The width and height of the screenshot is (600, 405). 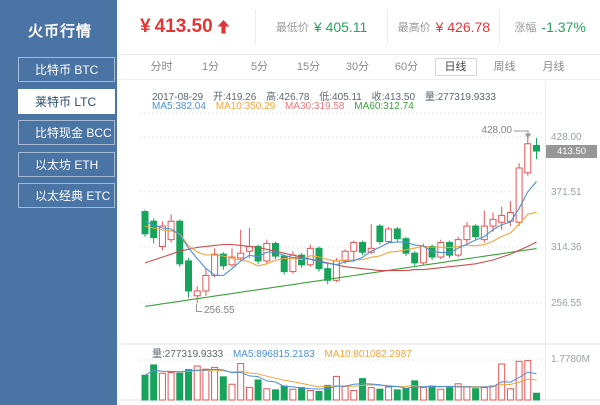 What do you see at coordinates (60, 31) in the screenshot?
I see `app-title: 火币行情` at bounding box center [60, 31].